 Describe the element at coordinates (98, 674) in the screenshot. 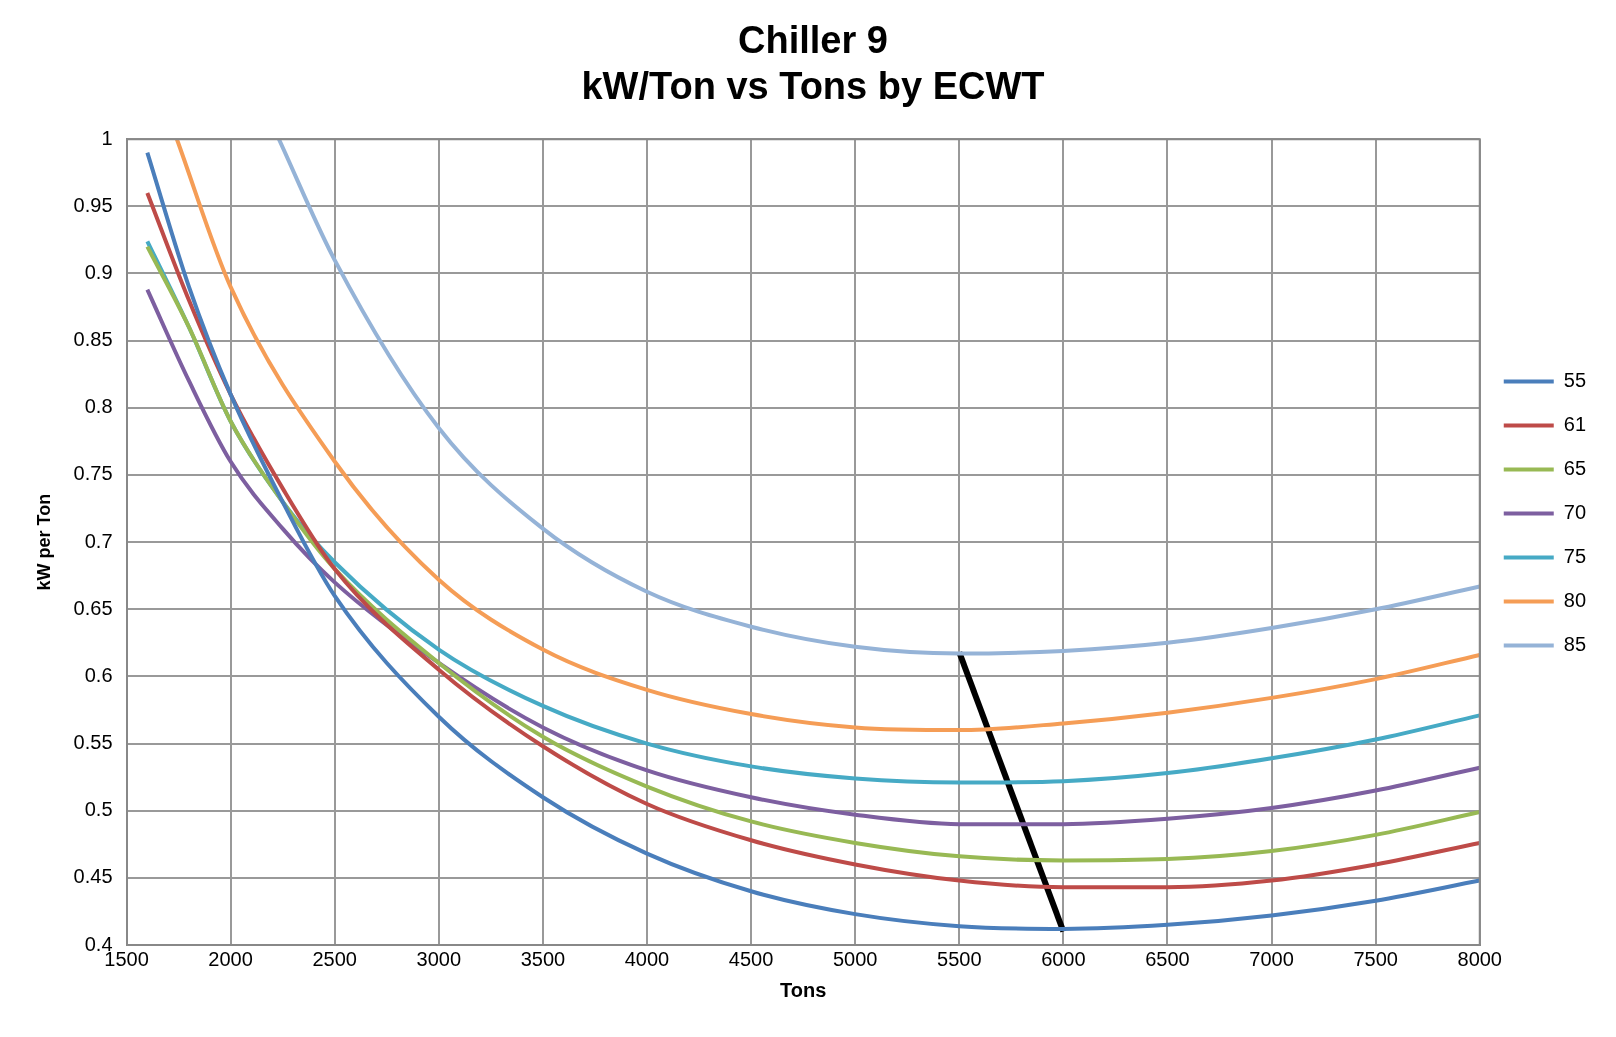

I see `y-tick-label: 0.6` at that location.